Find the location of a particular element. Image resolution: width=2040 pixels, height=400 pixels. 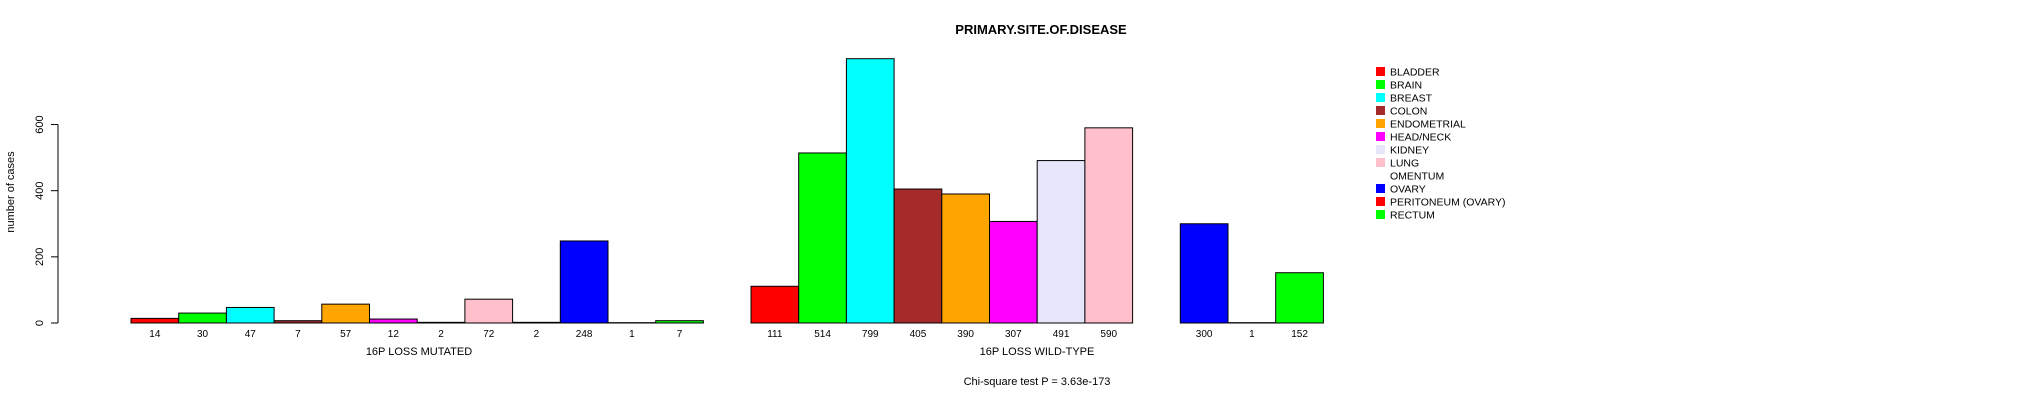

bar-value-label: 248 is located at coordinates (584, 334).